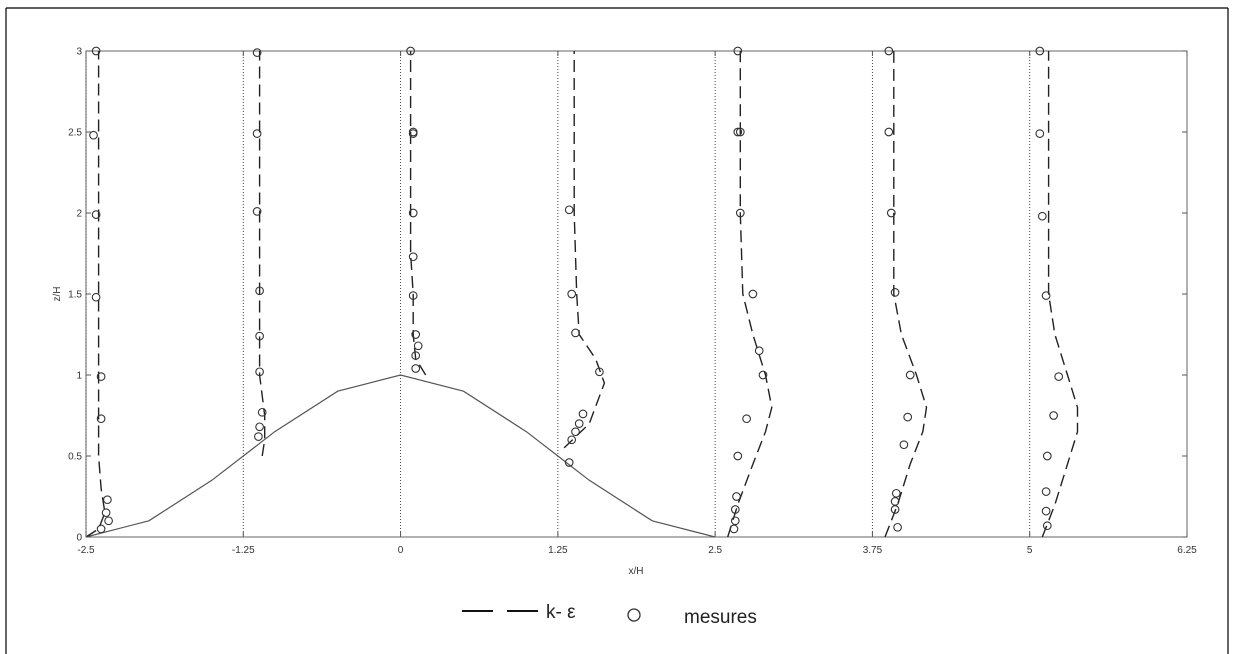 The width and height of the screenshot is (1238, 654). I want to click on y-tick-label: 0, so click(79, 538).